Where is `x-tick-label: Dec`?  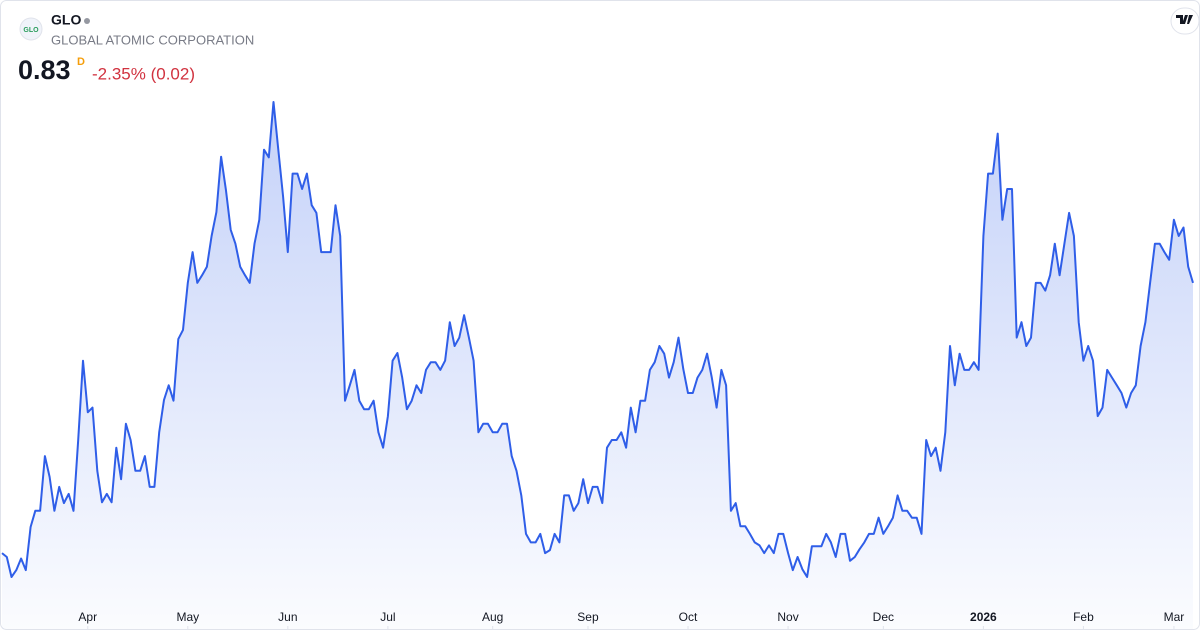
x-tick-label: Dec is located at coordinates (883, 617).